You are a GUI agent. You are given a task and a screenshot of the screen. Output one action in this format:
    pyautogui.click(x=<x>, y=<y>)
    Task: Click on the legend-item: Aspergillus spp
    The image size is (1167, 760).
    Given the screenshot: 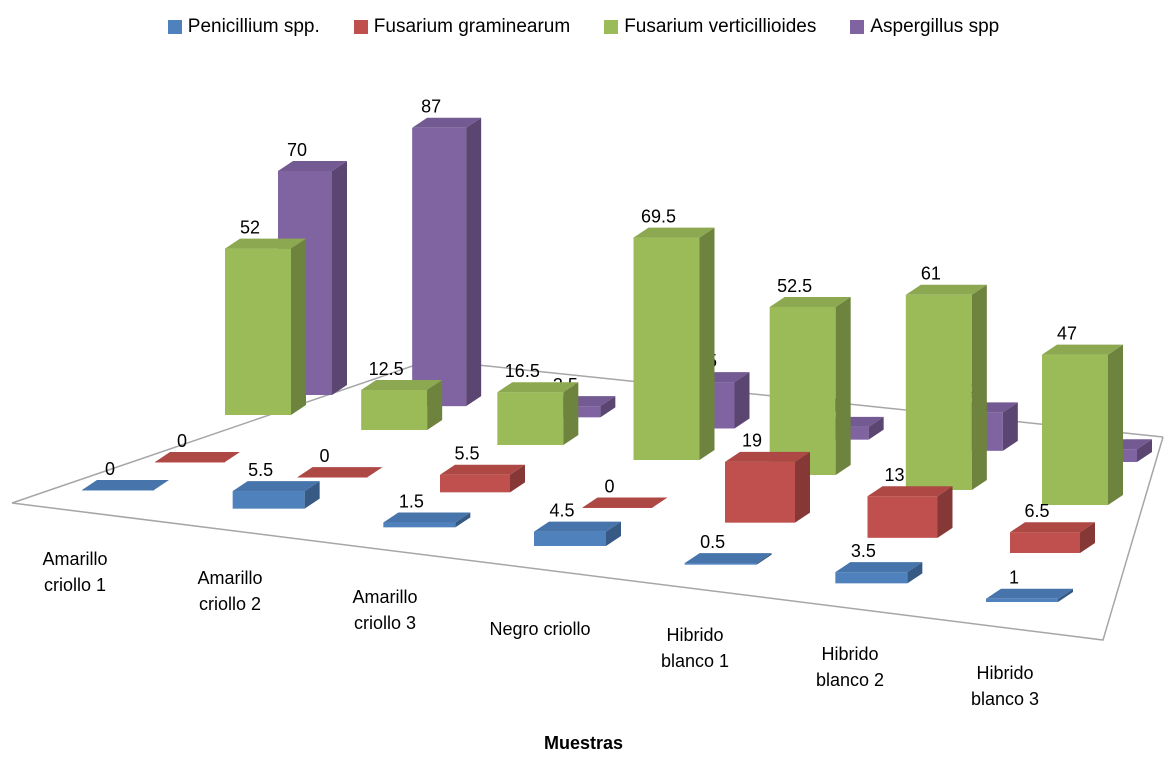 What is the action you would take?
    pyautogui.click(x=924, y=27)
    